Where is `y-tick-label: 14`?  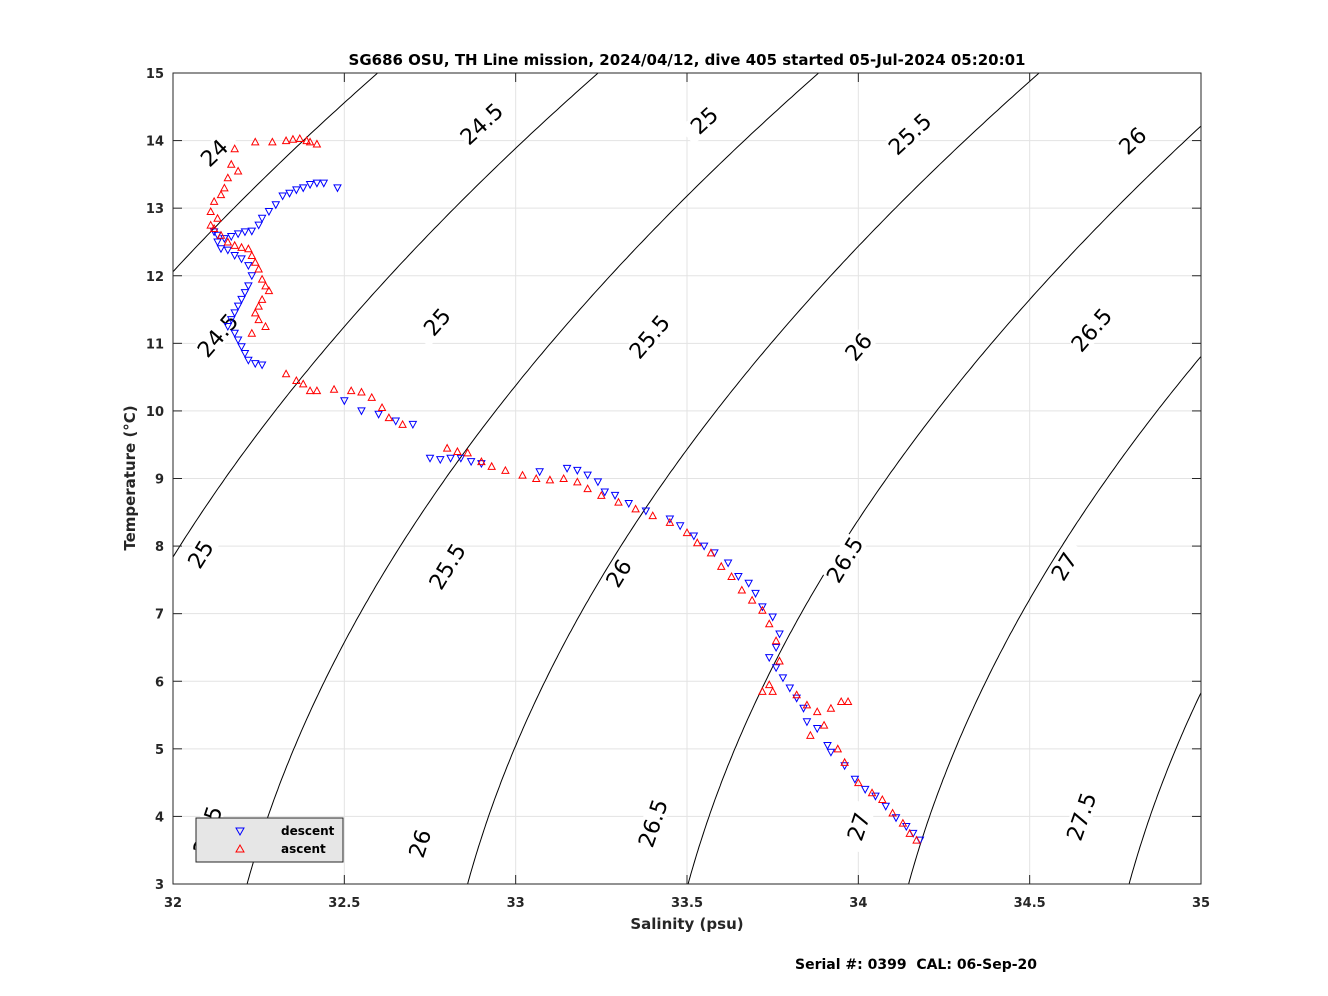 y-tick-label: 14 is located at coordinates (155, 142).